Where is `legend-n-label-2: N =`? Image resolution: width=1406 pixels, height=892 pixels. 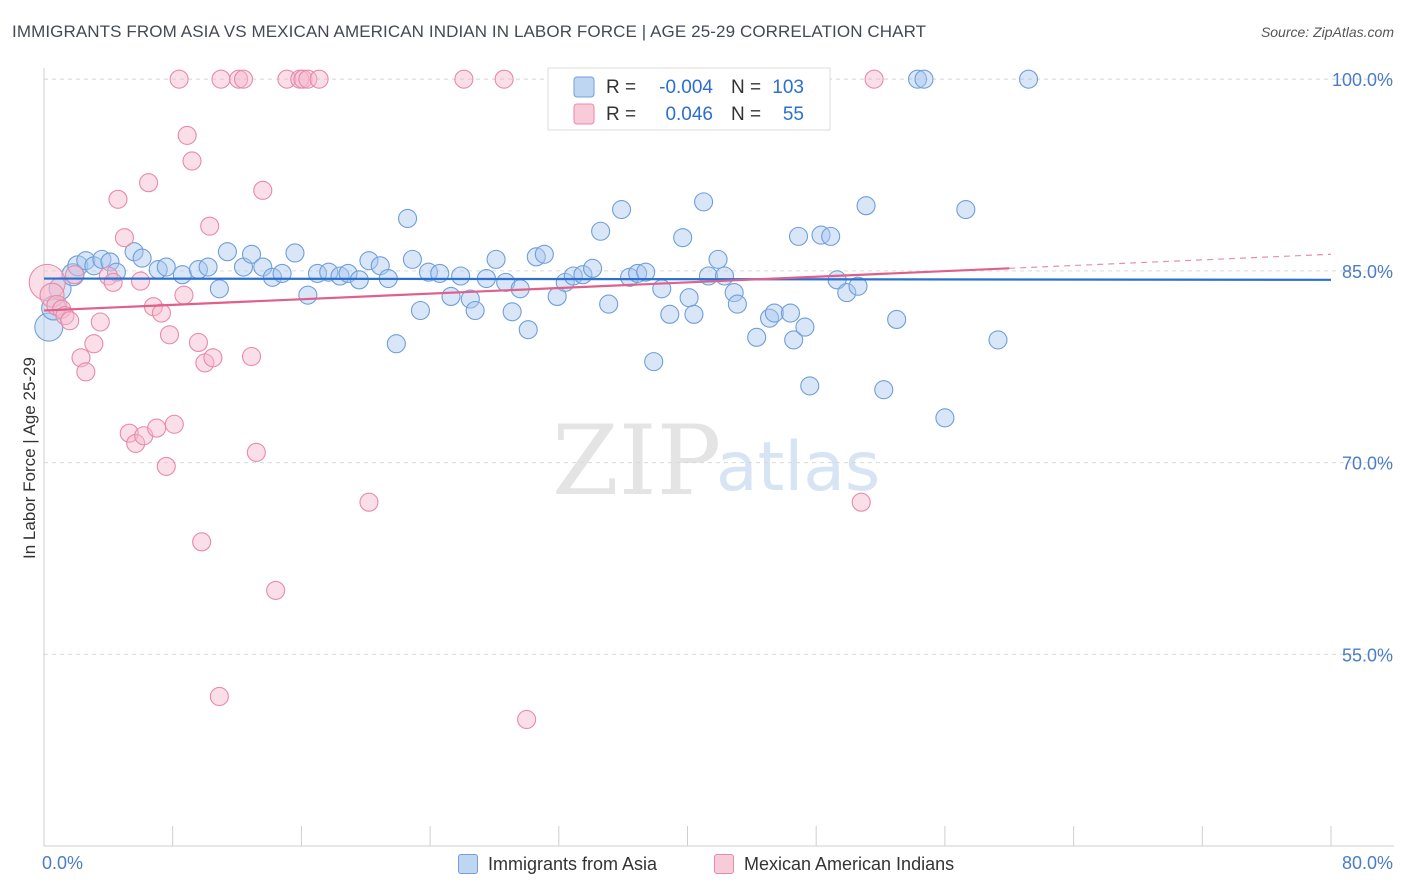 legend-n-label-2: N = is located at coordinates (746, 114).